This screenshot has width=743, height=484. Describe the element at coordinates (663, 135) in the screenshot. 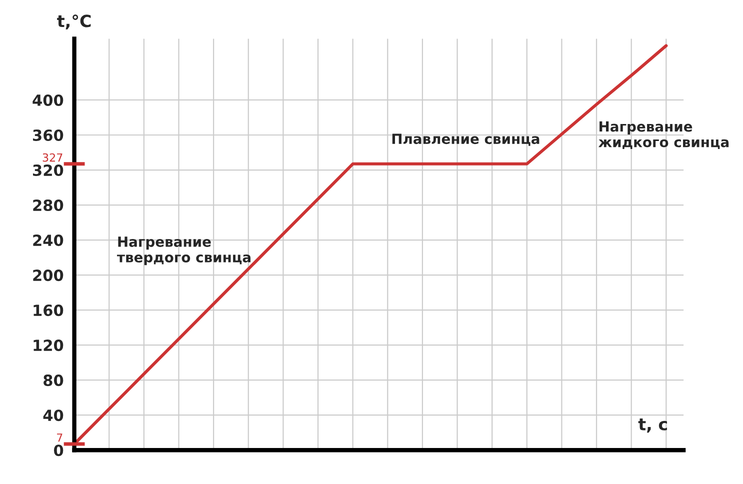

I see `annotation: Нагревание жидкого свинца` at that location.